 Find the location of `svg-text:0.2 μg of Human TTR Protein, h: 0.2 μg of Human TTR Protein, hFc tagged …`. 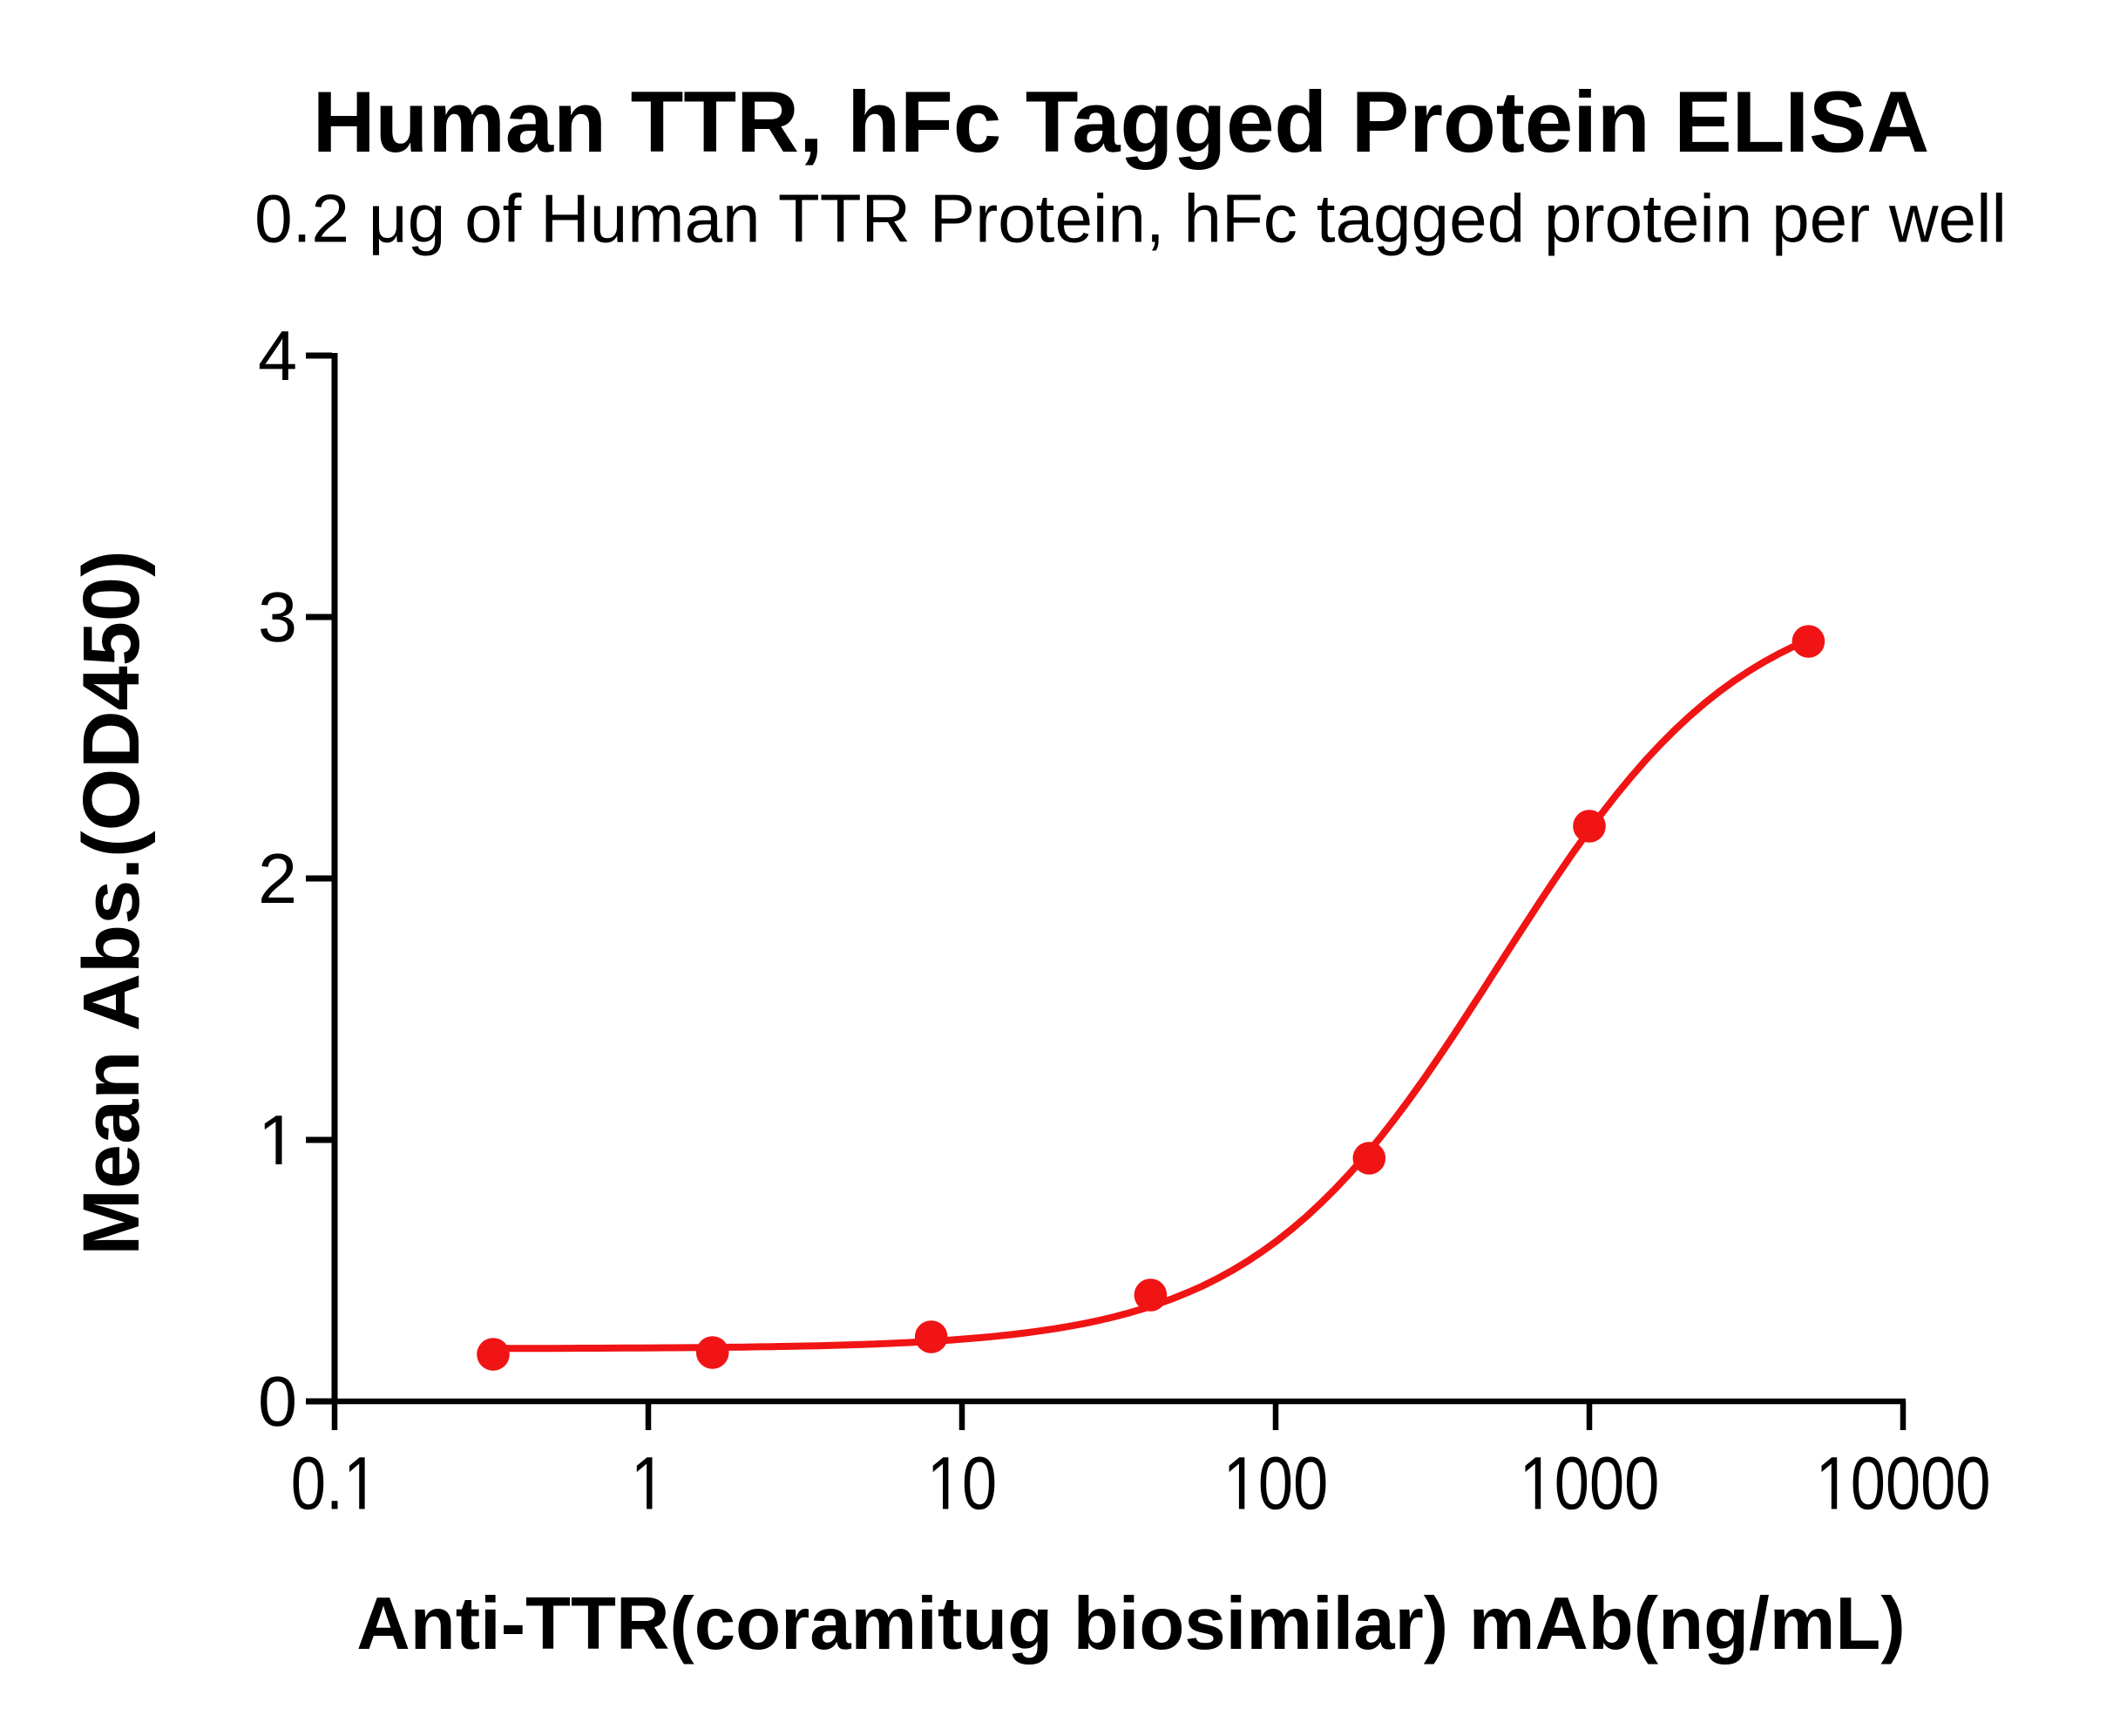

svg-text:0.2 μg of Human TTR Protein, h: 0.2 μg of Human TTR Protein, hFc tagged … is located at coordinates (1130, 218).